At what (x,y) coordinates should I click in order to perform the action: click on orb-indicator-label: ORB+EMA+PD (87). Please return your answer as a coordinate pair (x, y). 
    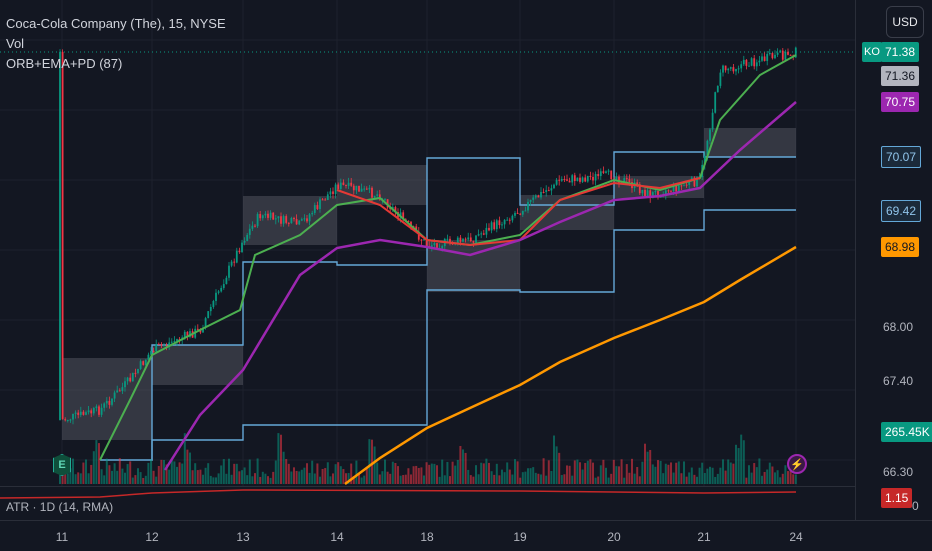
    Looking at the image, I should click on (64, 63).